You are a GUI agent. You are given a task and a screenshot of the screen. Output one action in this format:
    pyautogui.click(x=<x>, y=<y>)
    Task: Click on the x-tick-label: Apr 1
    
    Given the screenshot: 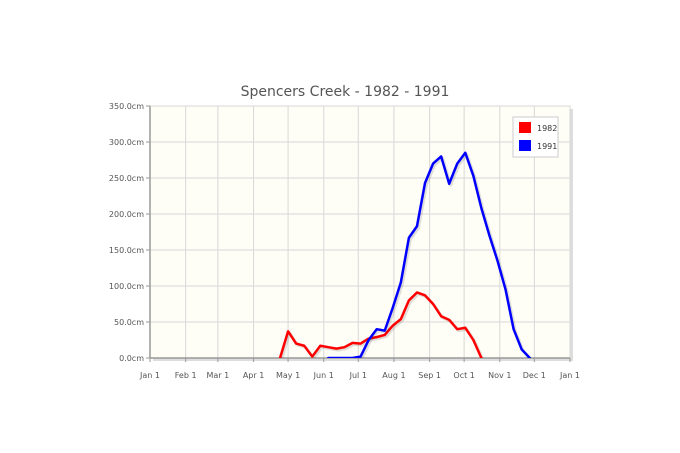 What is the action you would take?
    pyautogui.click(x=253, y=375)
    